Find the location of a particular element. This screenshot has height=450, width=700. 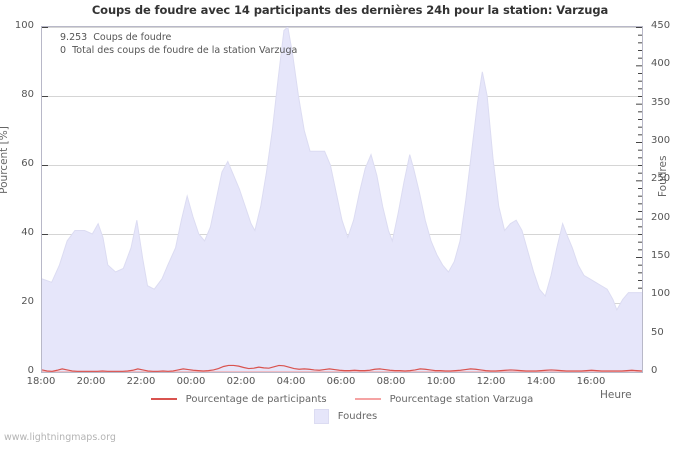

y-tick-right-0: 0 is located at coordinates (654, 370).